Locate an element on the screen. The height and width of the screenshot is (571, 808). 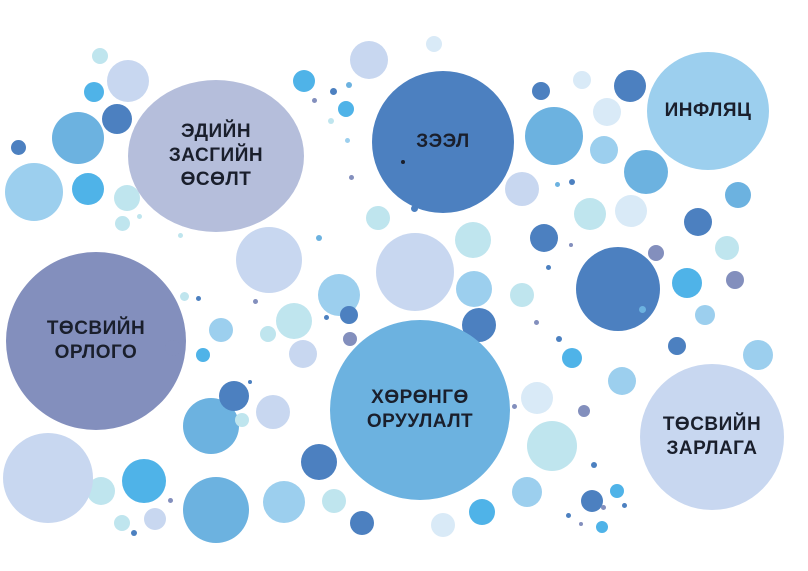
loan-label: ЗЭЭЛ is located at coordinates (443, 142).